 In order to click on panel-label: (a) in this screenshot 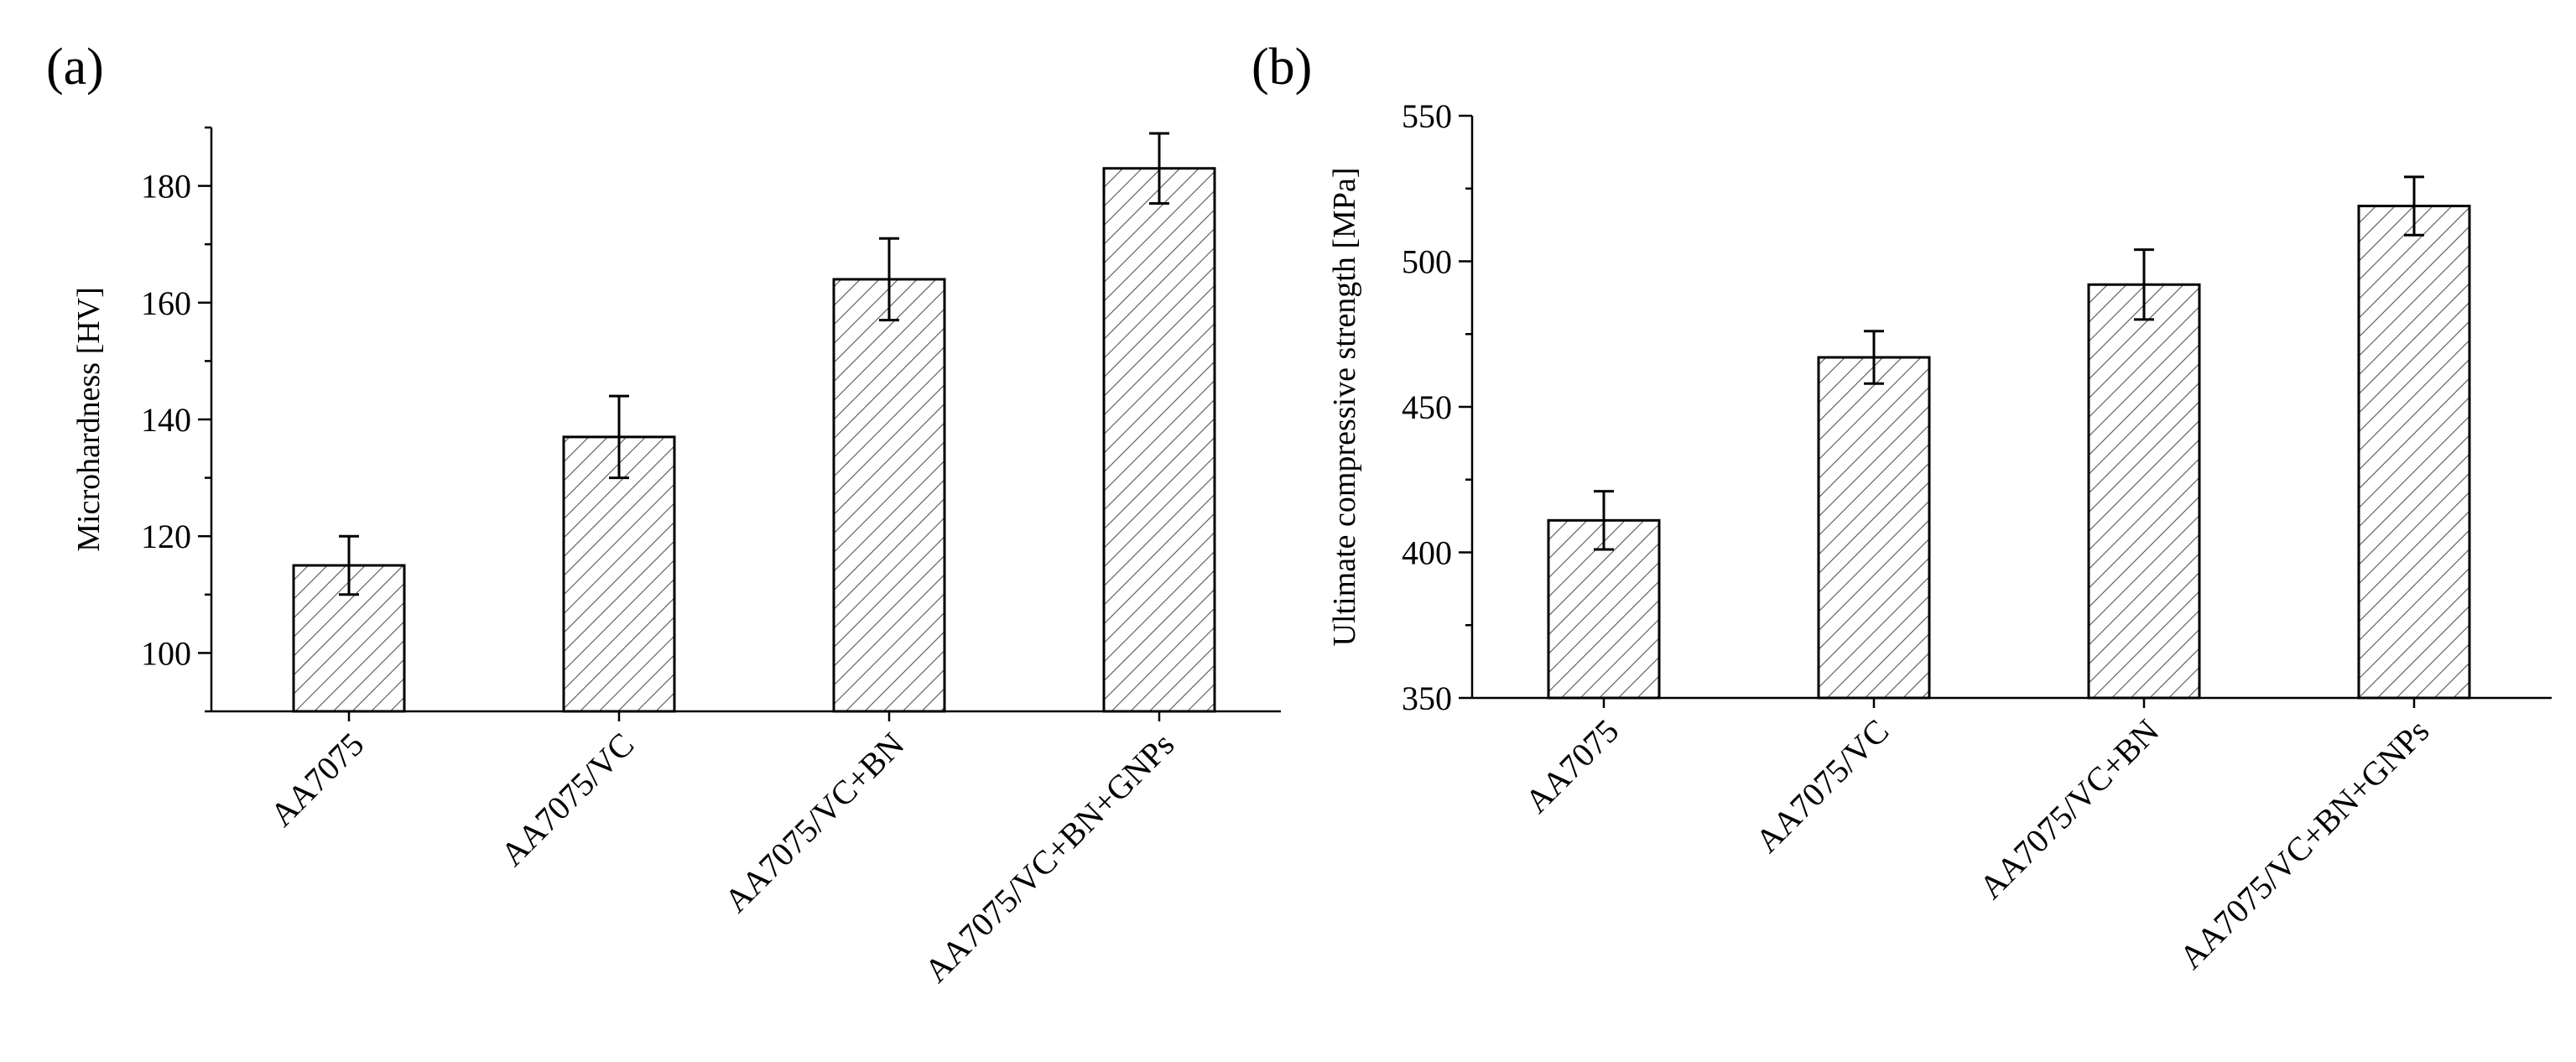, I will do `click(75, 67)`.